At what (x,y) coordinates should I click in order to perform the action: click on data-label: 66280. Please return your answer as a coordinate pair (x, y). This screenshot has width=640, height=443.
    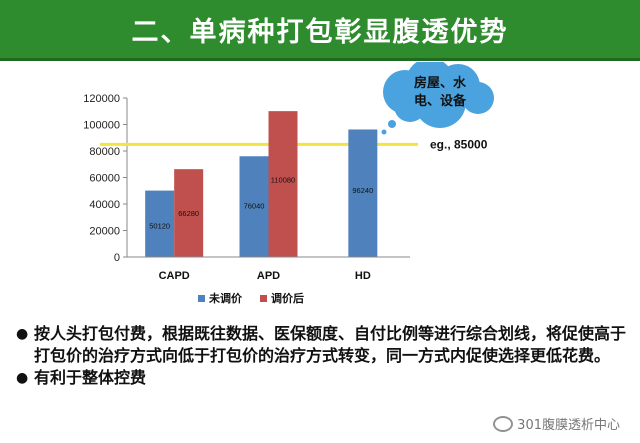
    Looking at the image, I should click on (188, 213).